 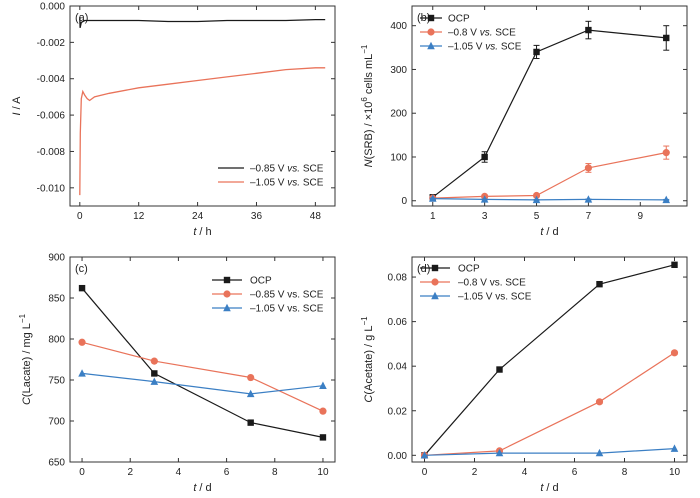 What do you see at coordinates (316, 216) in the screenshot?
I see `x-tick-label: 48` at bounding box center [316, 216].